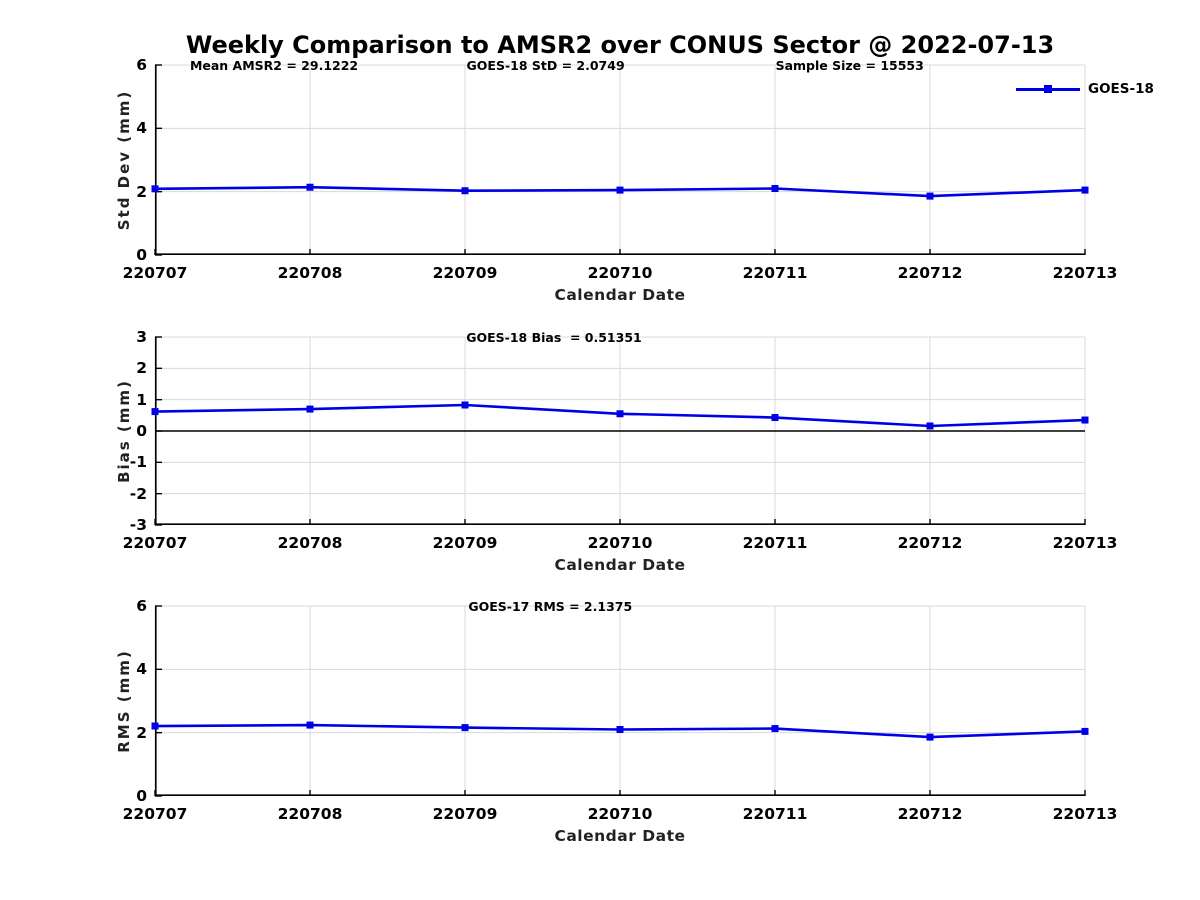  What do you see at coordinates (141, 399) in the screenshot?
I see `y-tick-label: 1` at bounding box center [141, 399].